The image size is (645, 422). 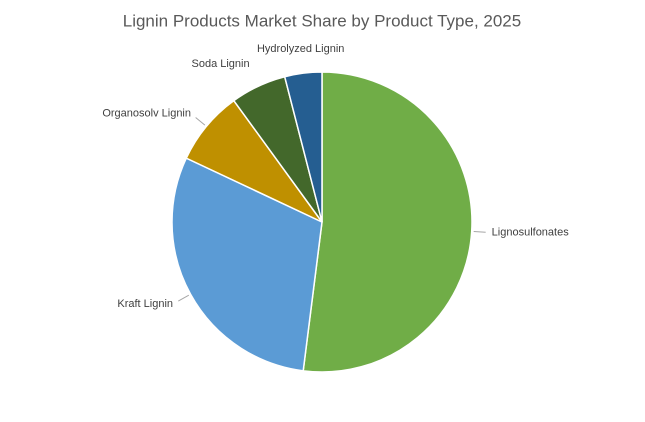 I want to click on slice-label: Soda Lignin, so click(x=221, y=64).